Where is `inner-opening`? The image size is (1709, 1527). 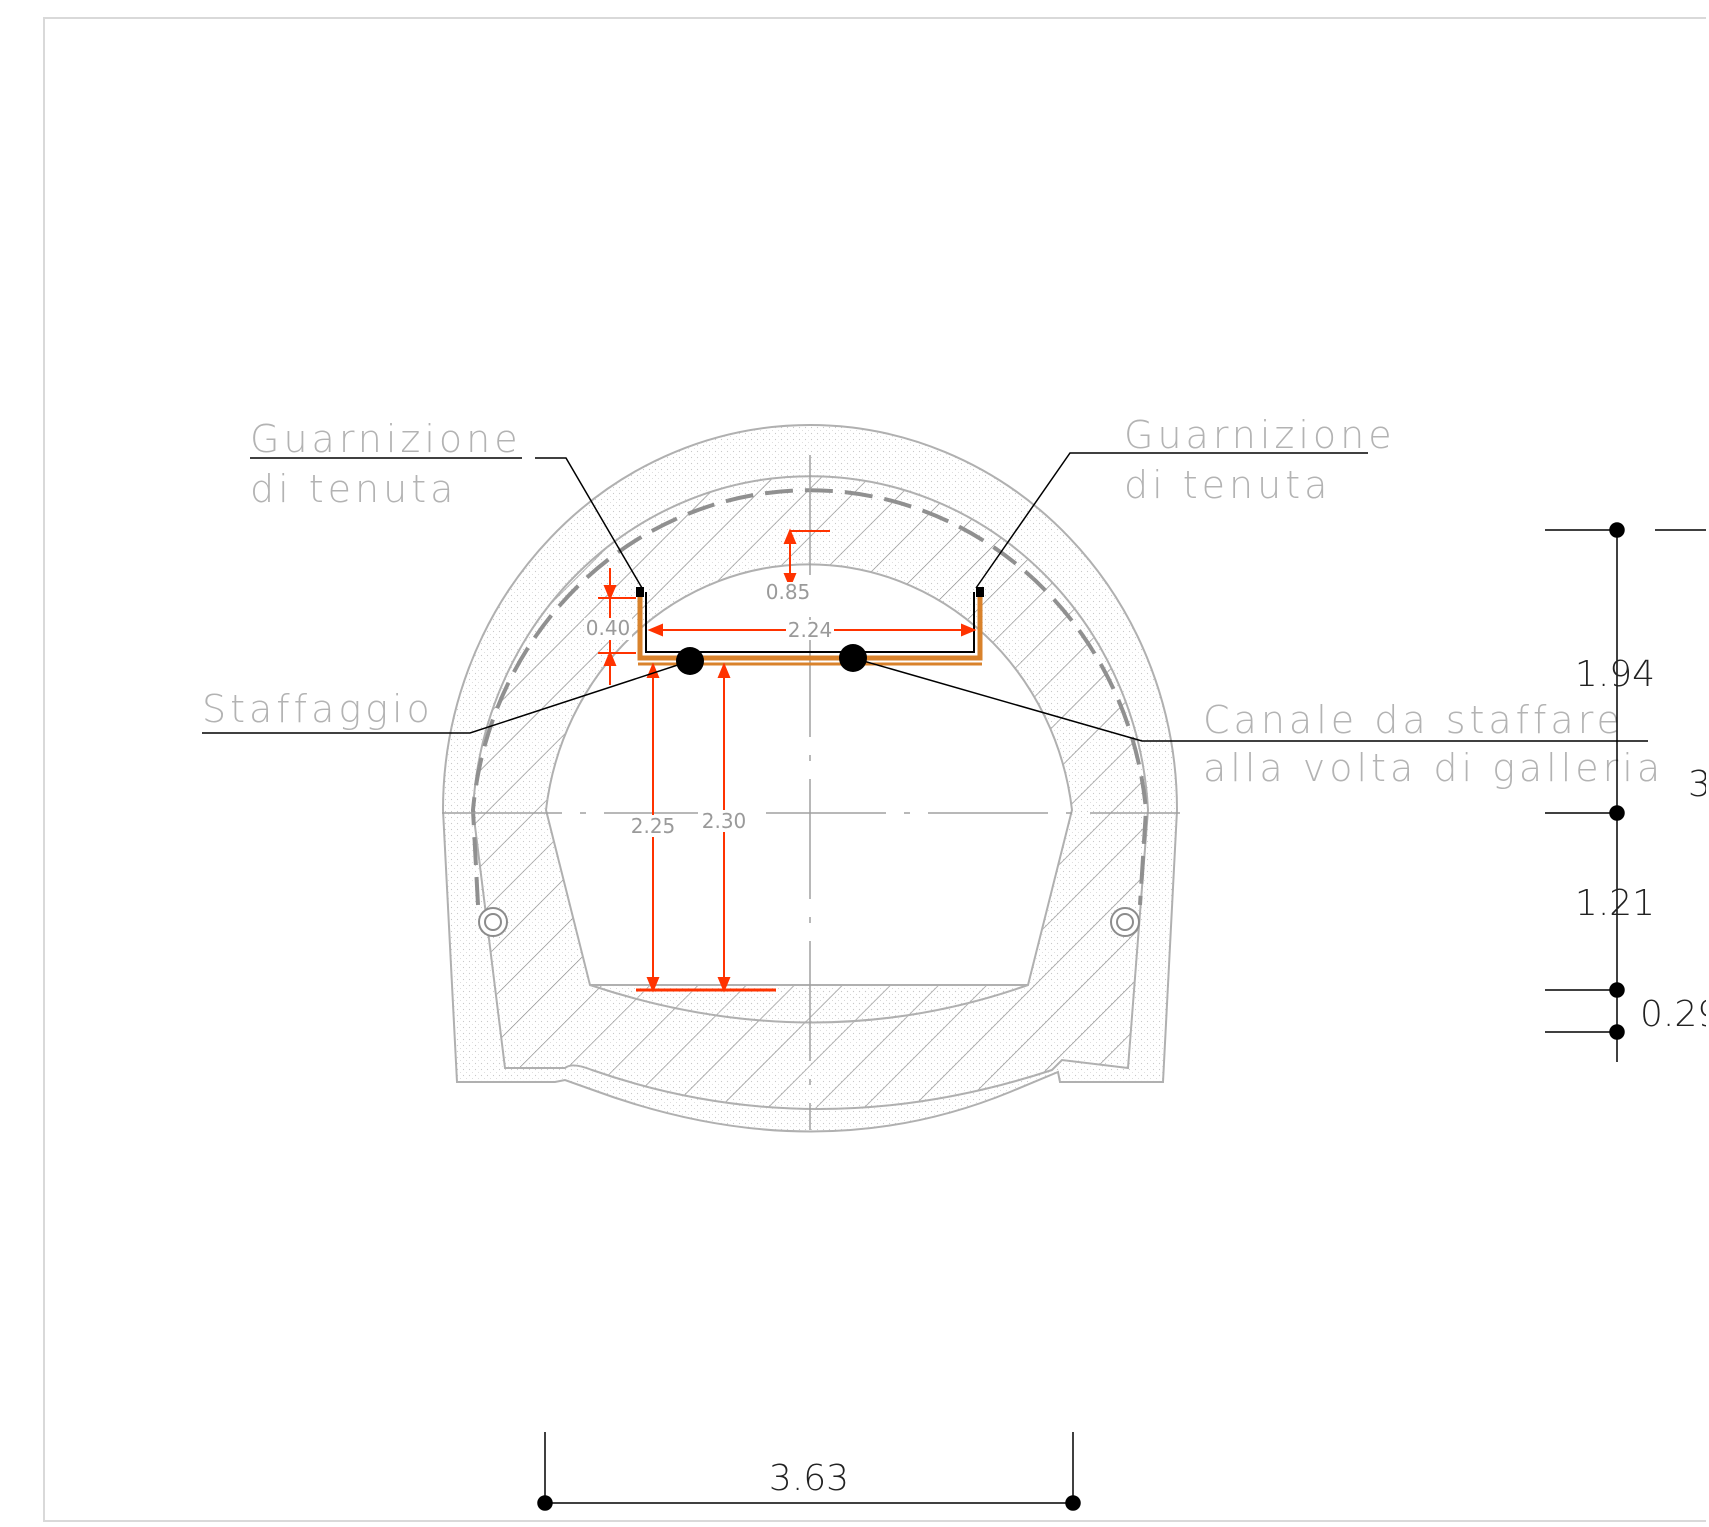
inner-opening is located at coordinates (809, 774).